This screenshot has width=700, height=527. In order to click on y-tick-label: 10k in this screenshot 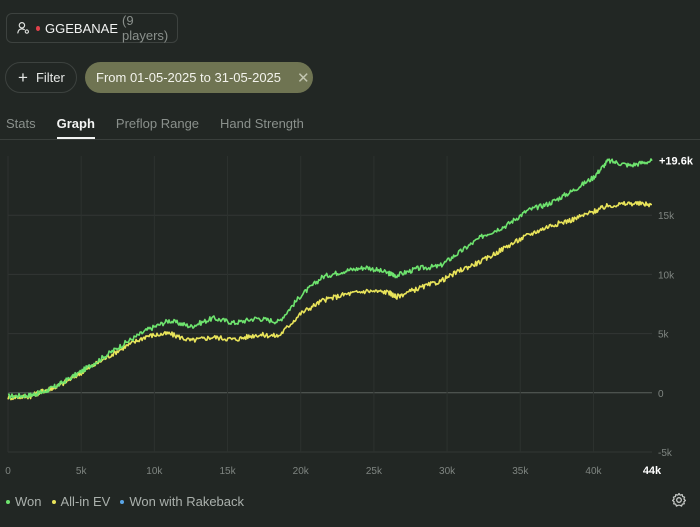, I will do `click(666, 275)`.